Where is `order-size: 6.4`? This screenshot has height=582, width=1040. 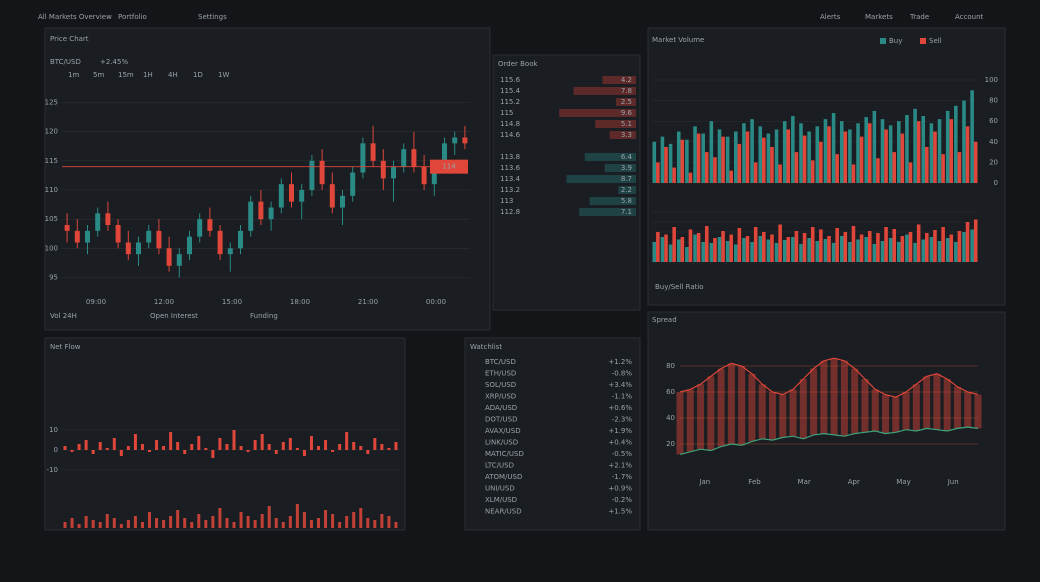 order-size: 6.4 is located at coordinates (627, 157).